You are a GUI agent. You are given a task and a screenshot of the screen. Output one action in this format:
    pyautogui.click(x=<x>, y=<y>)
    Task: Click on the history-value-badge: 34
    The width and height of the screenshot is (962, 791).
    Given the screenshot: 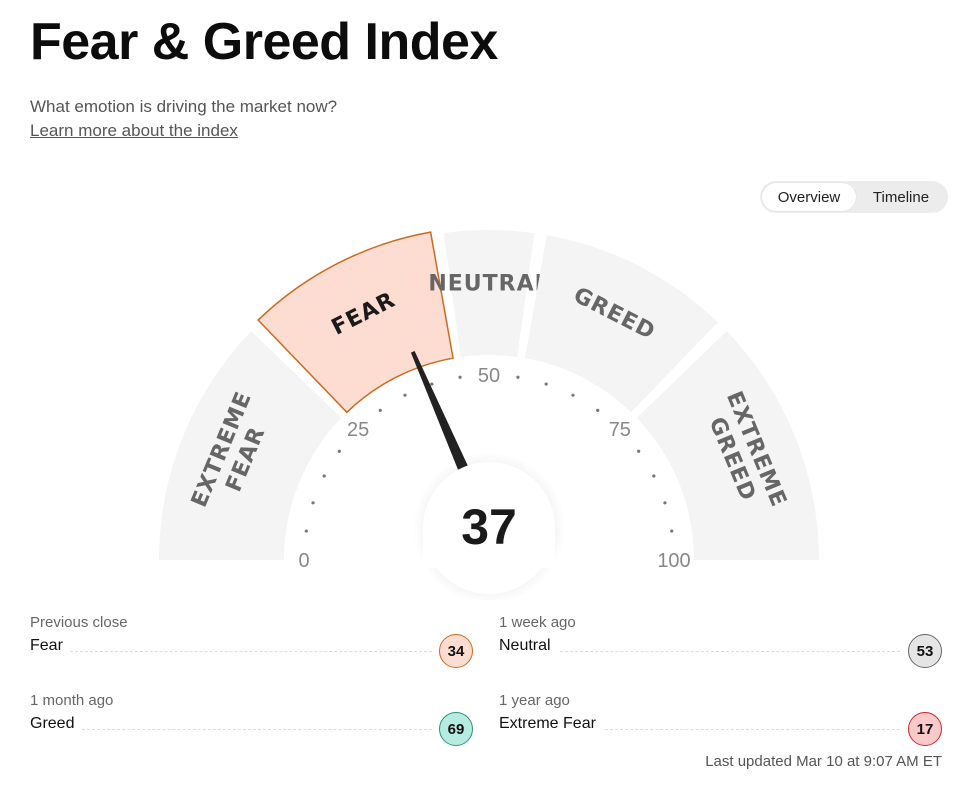 What is the action you would take?
    pyautogui.click(x=456, y=651)
    